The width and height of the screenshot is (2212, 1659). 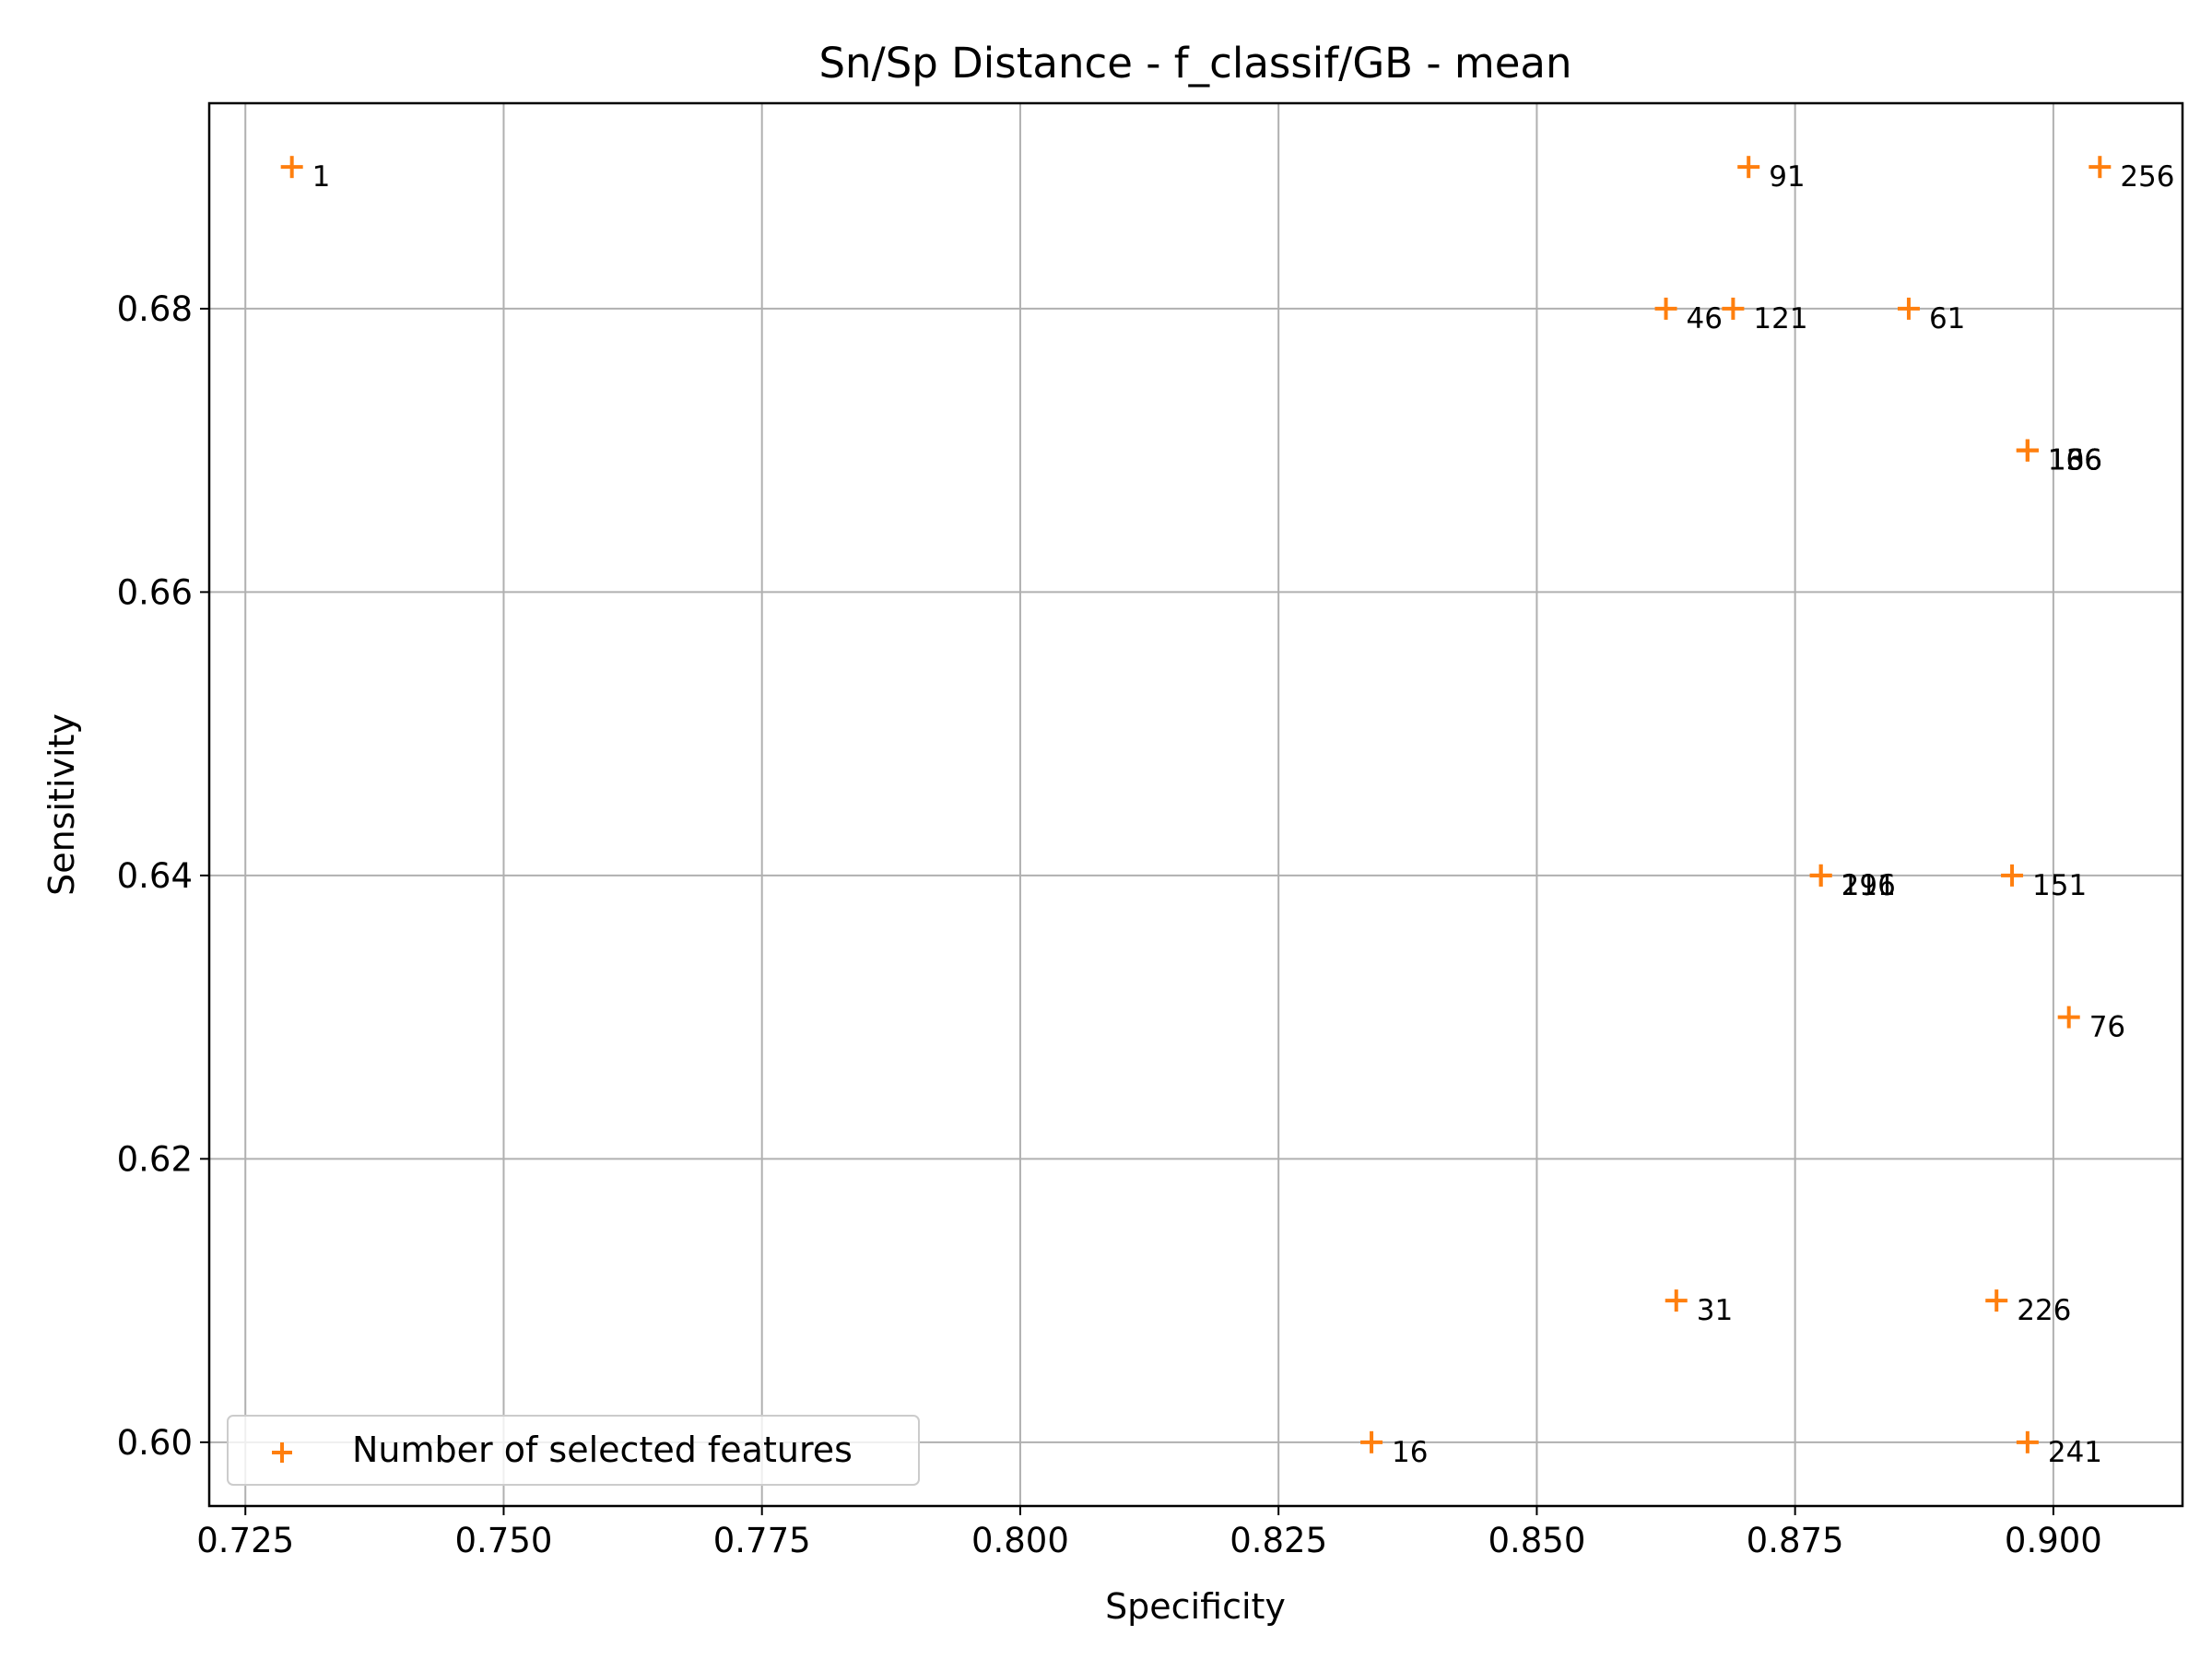 What do you see at coordinates (1705, 318) in the screenshot?
I see `point-label: 46` at bounding box center [1705, 318].